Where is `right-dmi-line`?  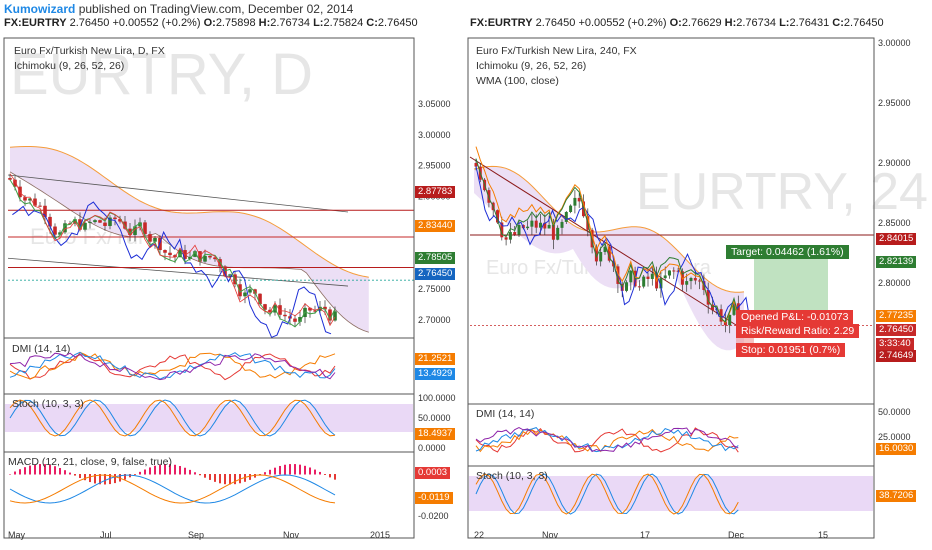 right-dmi-line is located at coordinates (607, 440).